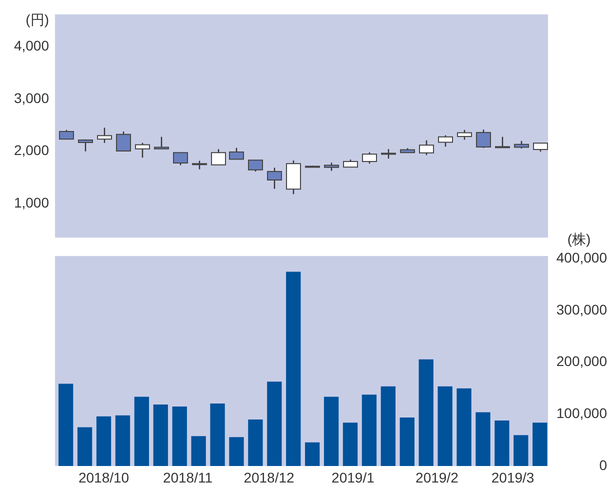 The width and height of the screenshot is (607, 486). Describe the element at coordinates (104, 477) in the screenshot. I see `x-tick-label: 2018/10` at that location.